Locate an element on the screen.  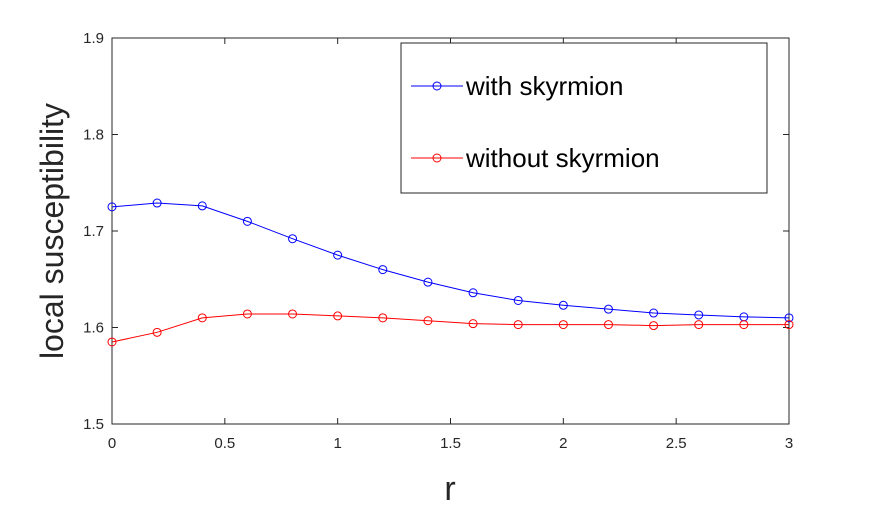
series-without-skyrmion is located at coordinates (450, 328).